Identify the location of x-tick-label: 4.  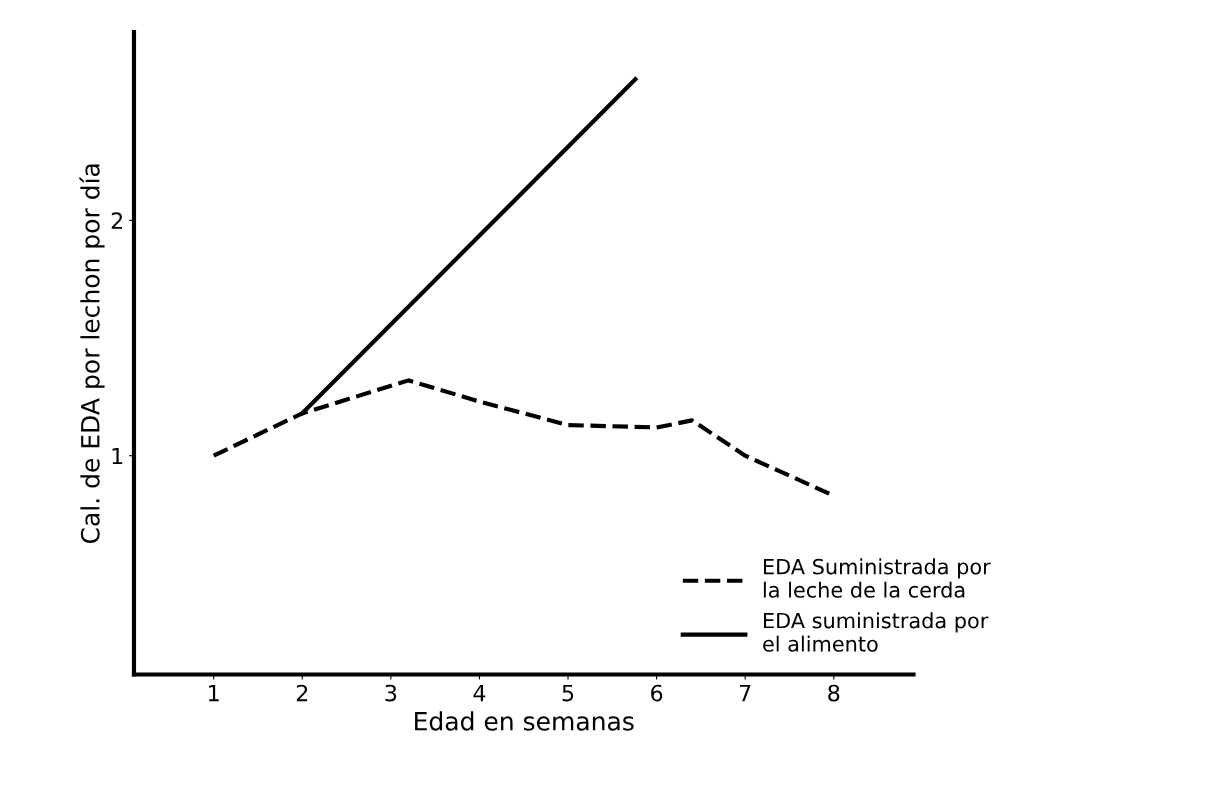
(479, 693).